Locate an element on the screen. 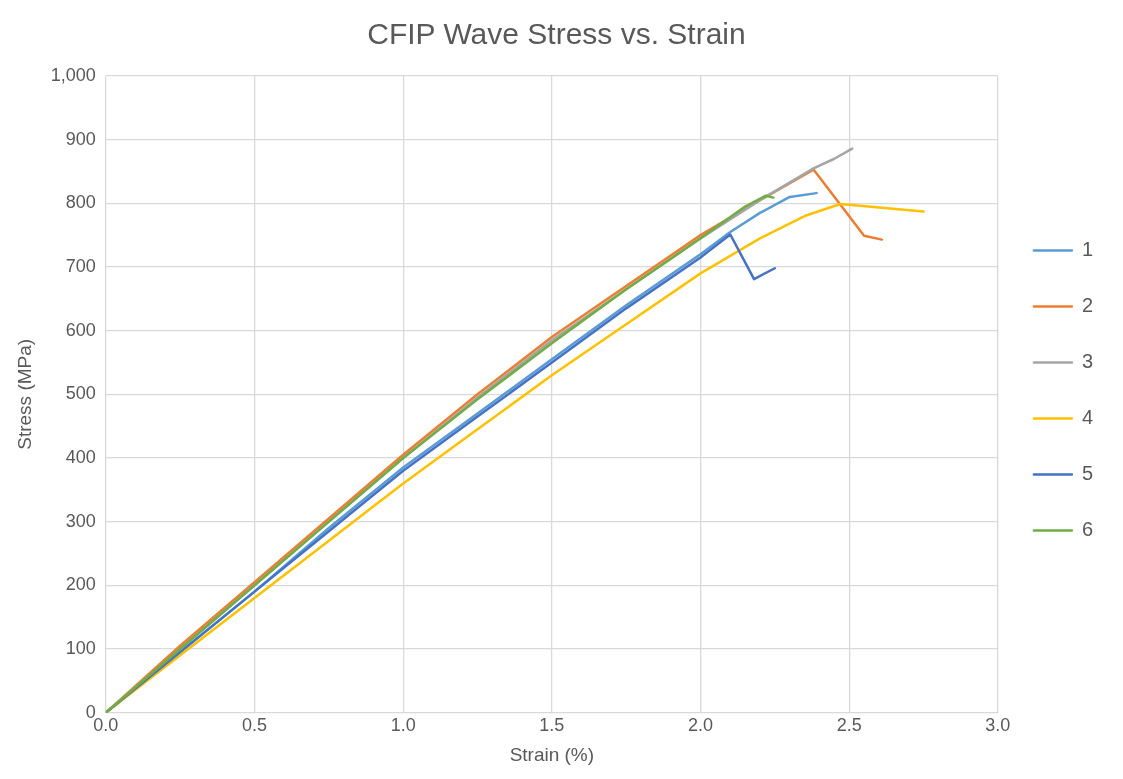 Image resolution: width=1123 pixels, height=779 pixels. x-tick-label: 2.5 is located at coordinates (849, 725).